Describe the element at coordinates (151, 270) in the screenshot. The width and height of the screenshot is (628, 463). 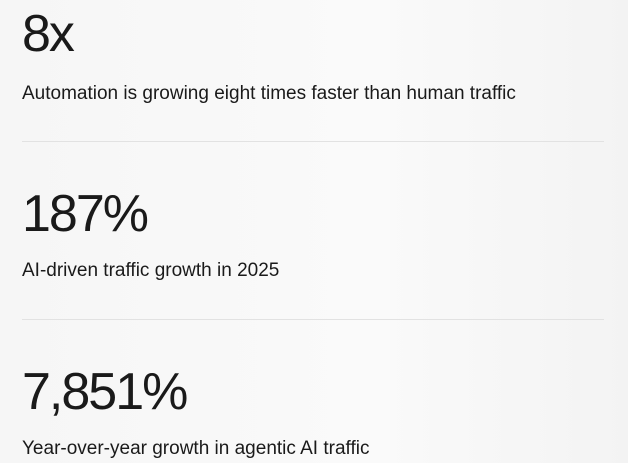
I see `stat-label: AI-driven traffic growth in 2025` at that location.